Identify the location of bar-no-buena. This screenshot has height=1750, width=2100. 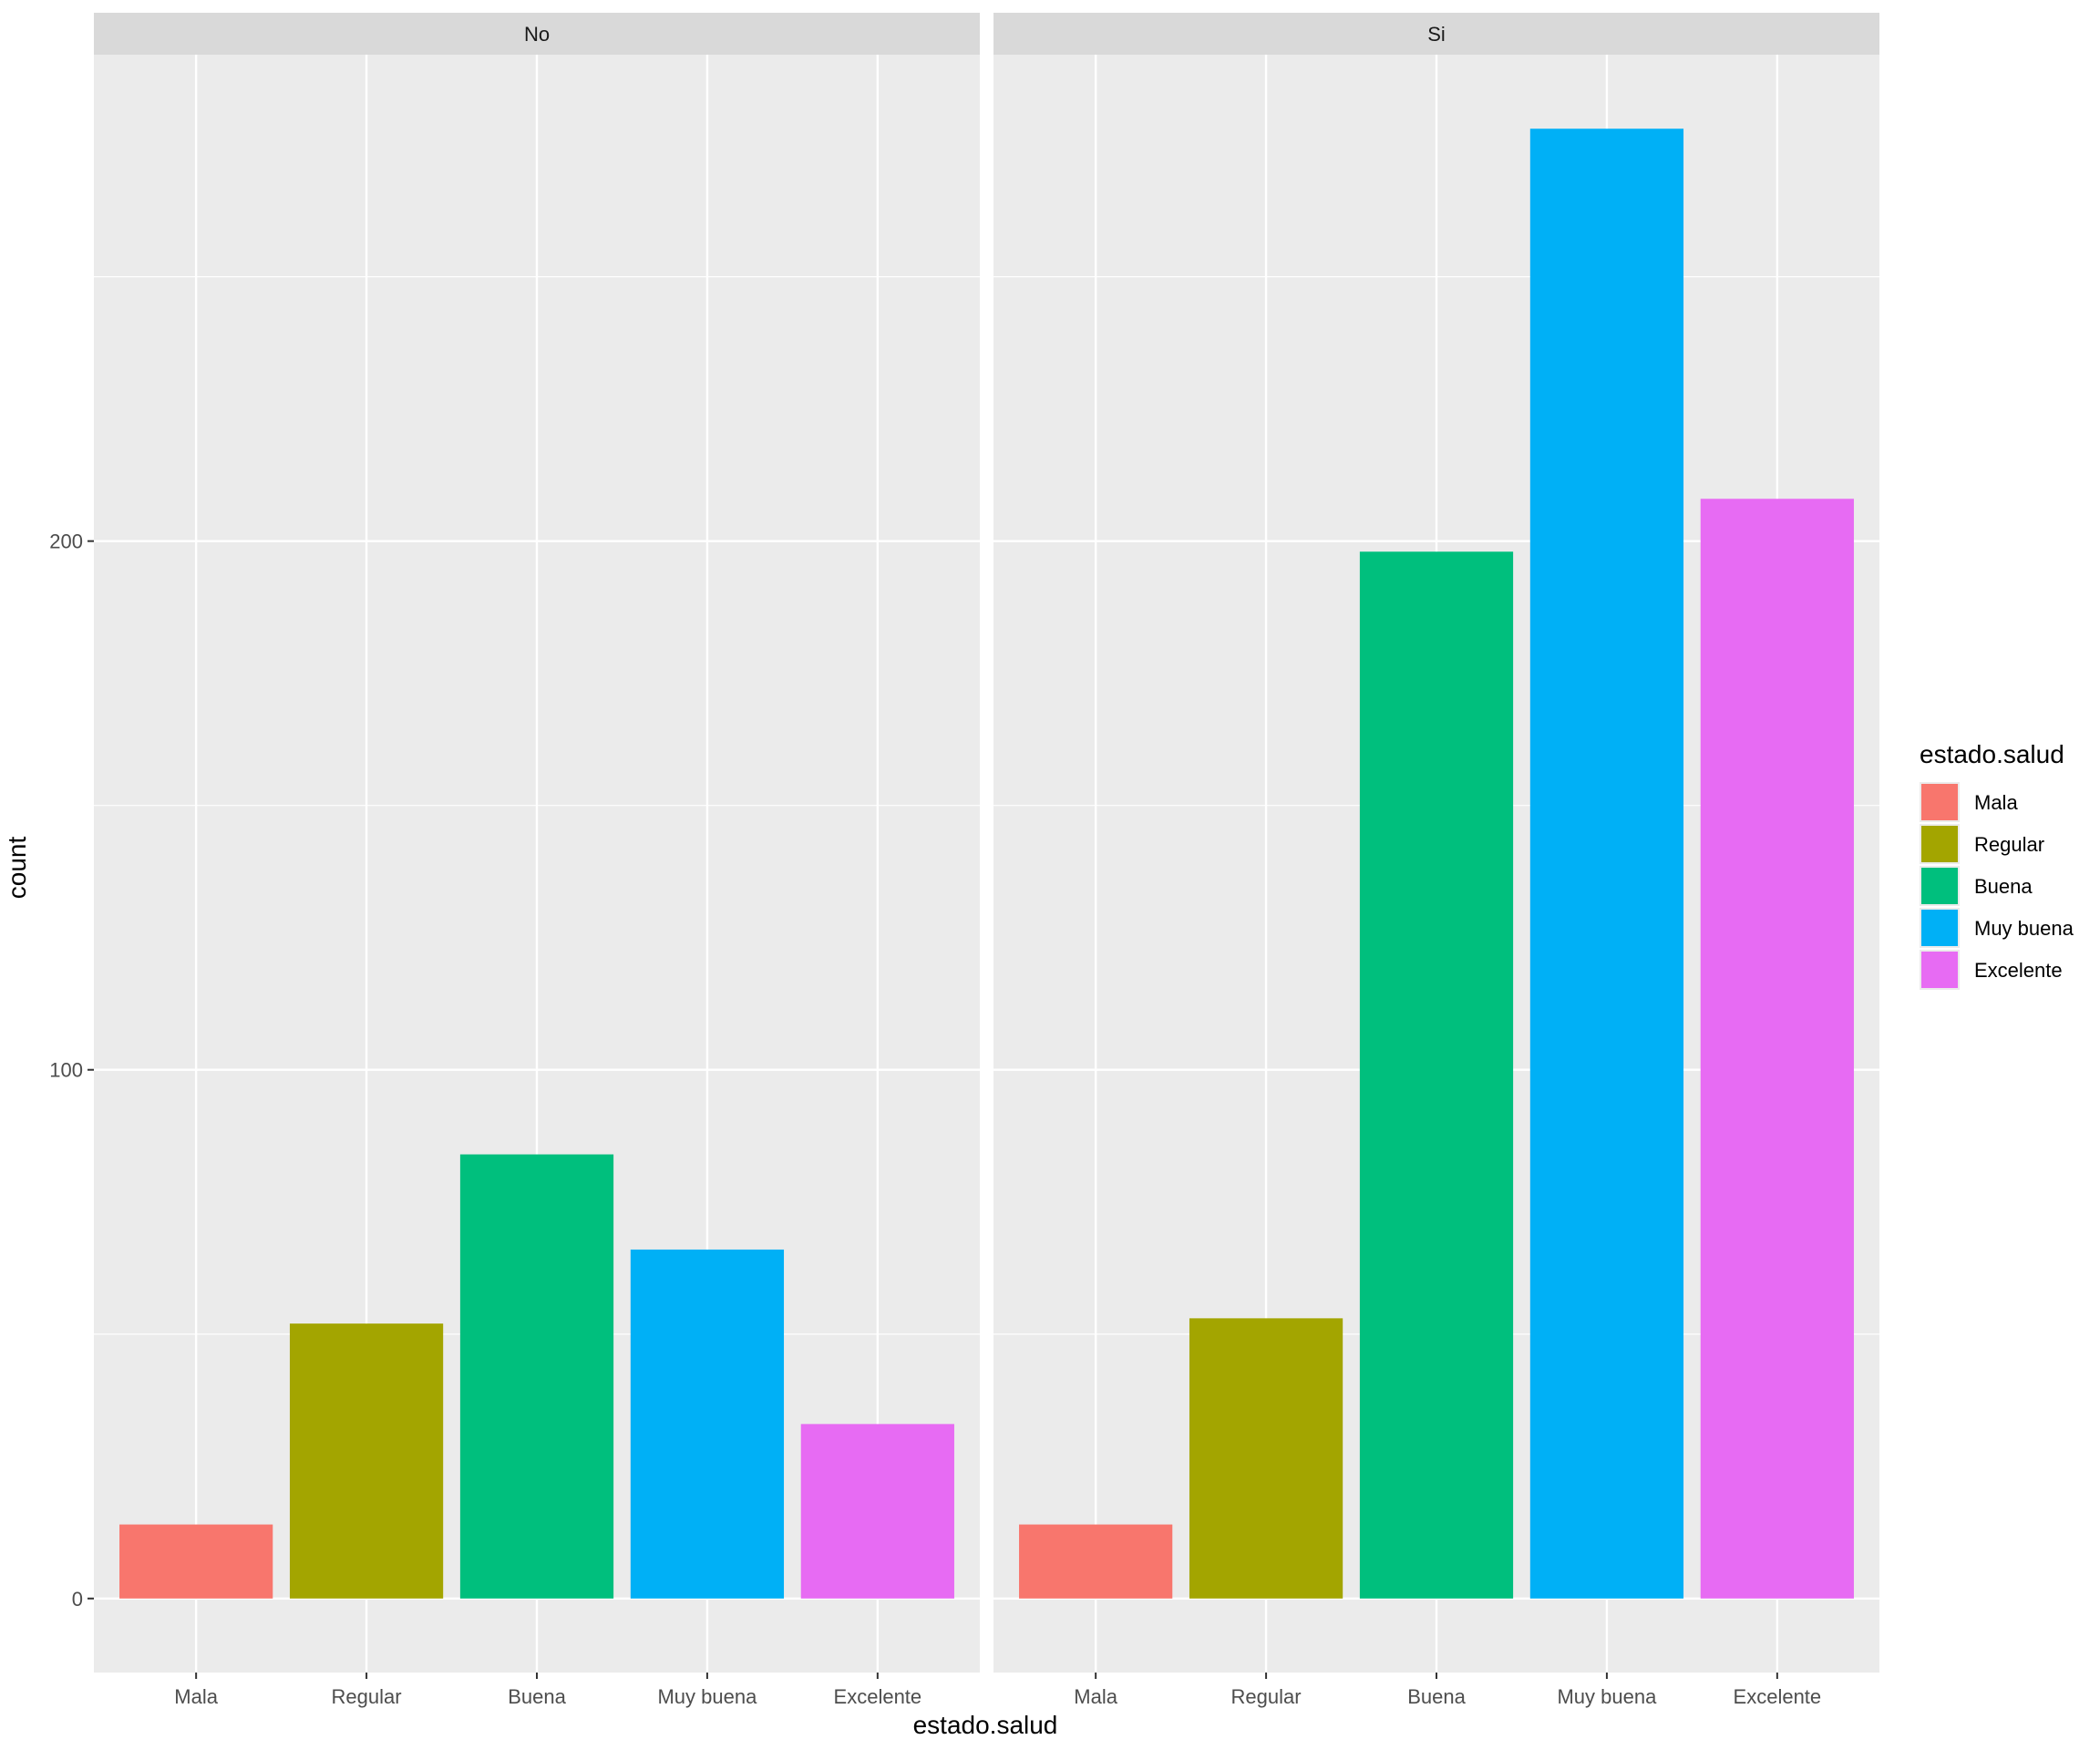
(536, 1377).